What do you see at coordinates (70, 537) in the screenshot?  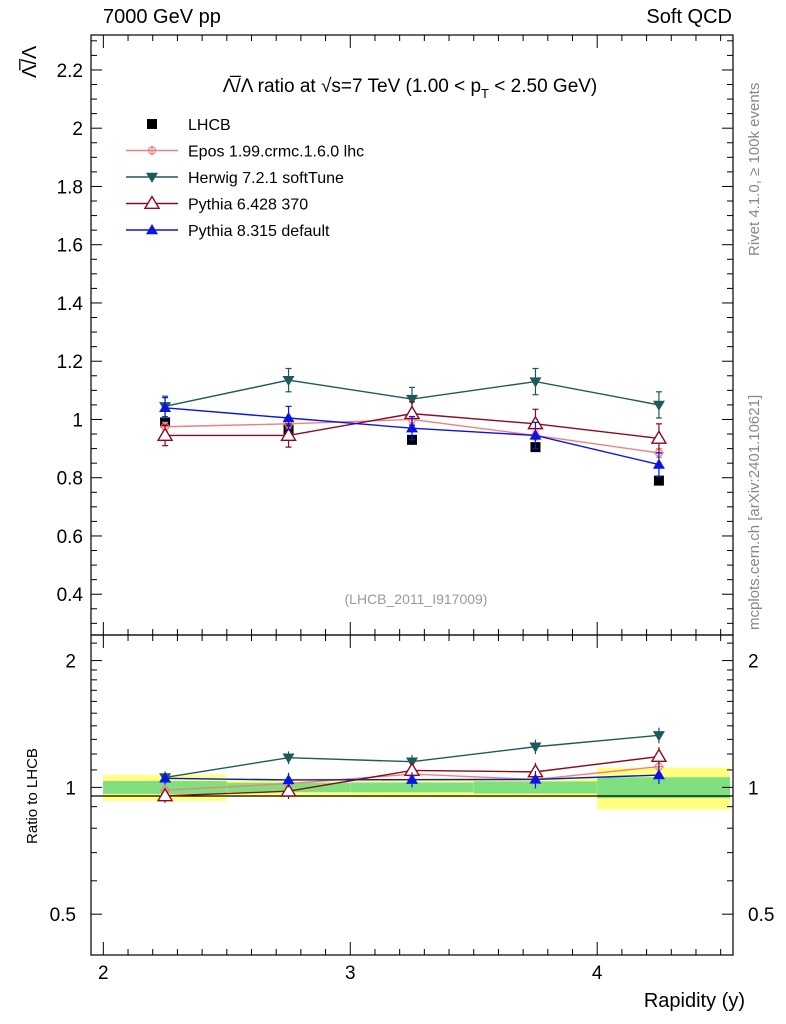 I see `main-y-tick-label: 0.6` at bounding box center [70, 537].